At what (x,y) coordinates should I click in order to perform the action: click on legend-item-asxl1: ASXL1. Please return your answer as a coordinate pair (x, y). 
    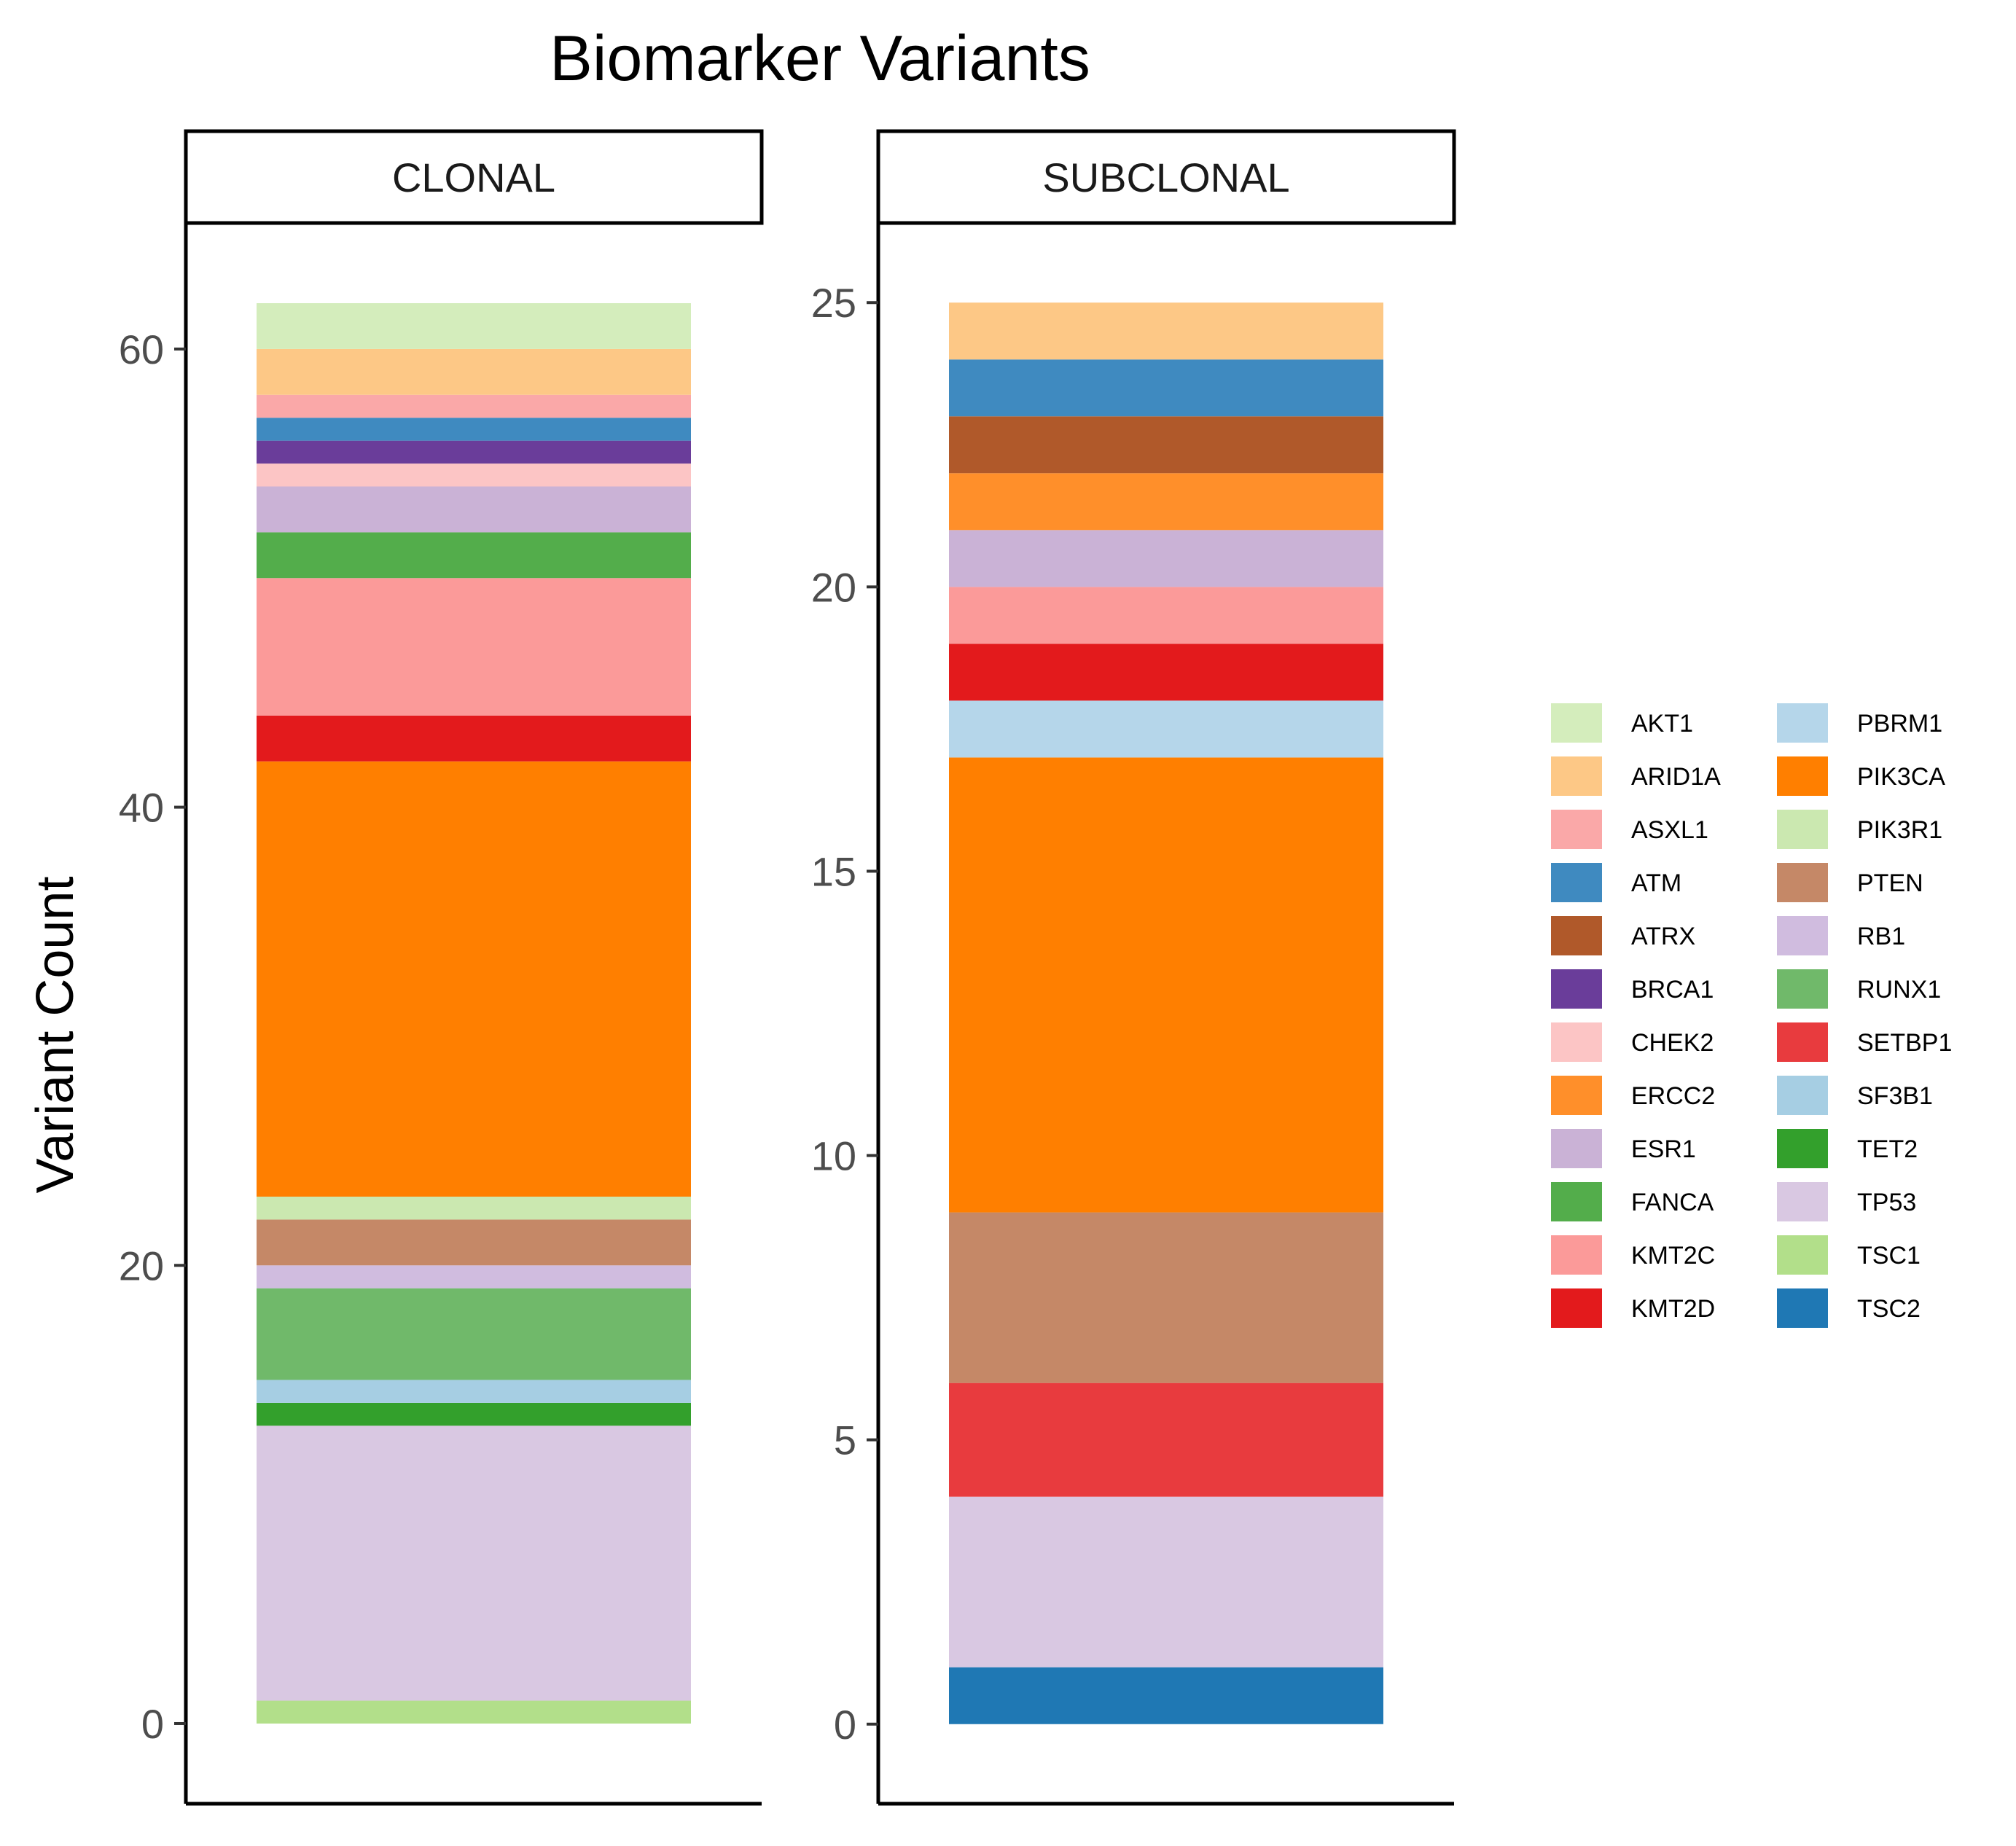
    Looking at the image, I should click on (1630, 829).